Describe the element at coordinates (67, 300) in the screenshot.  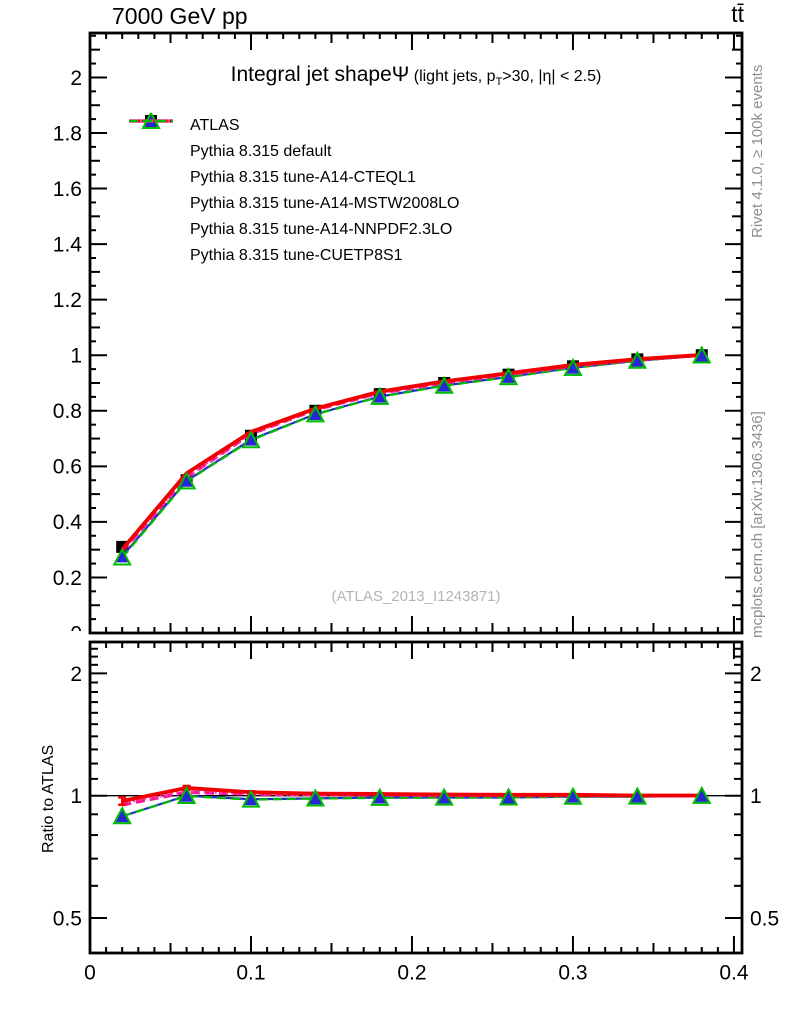
I see `svg-text: 1.2` at that location.